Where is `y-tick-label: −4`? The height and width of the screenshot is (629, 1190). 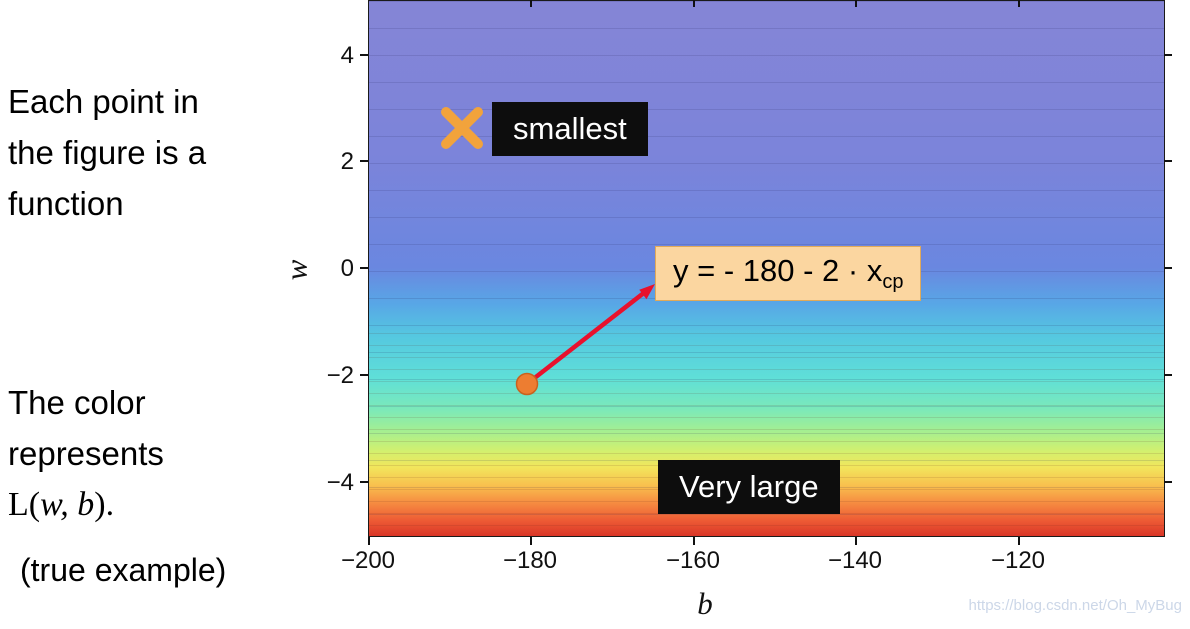 y-tick-label: −4 is located at coordinates (340, 482).